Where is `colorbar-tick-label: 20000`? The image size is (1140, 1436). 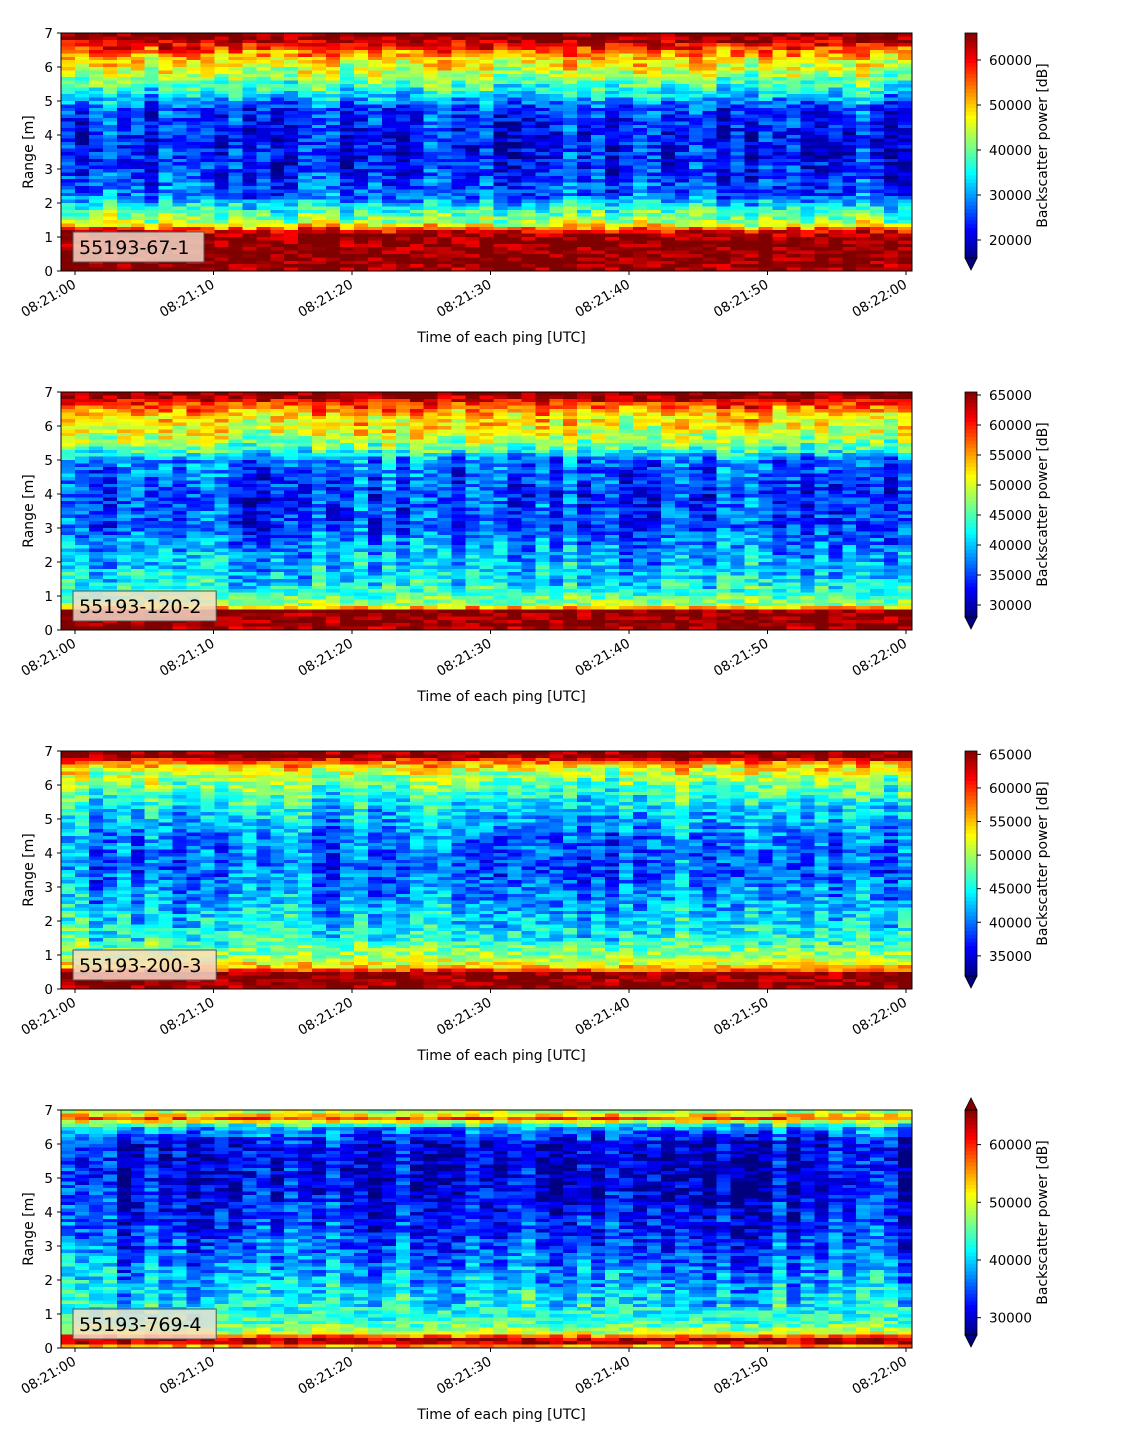 colorbar-tick-label: 20000 is located at coordinates (1010, 241).